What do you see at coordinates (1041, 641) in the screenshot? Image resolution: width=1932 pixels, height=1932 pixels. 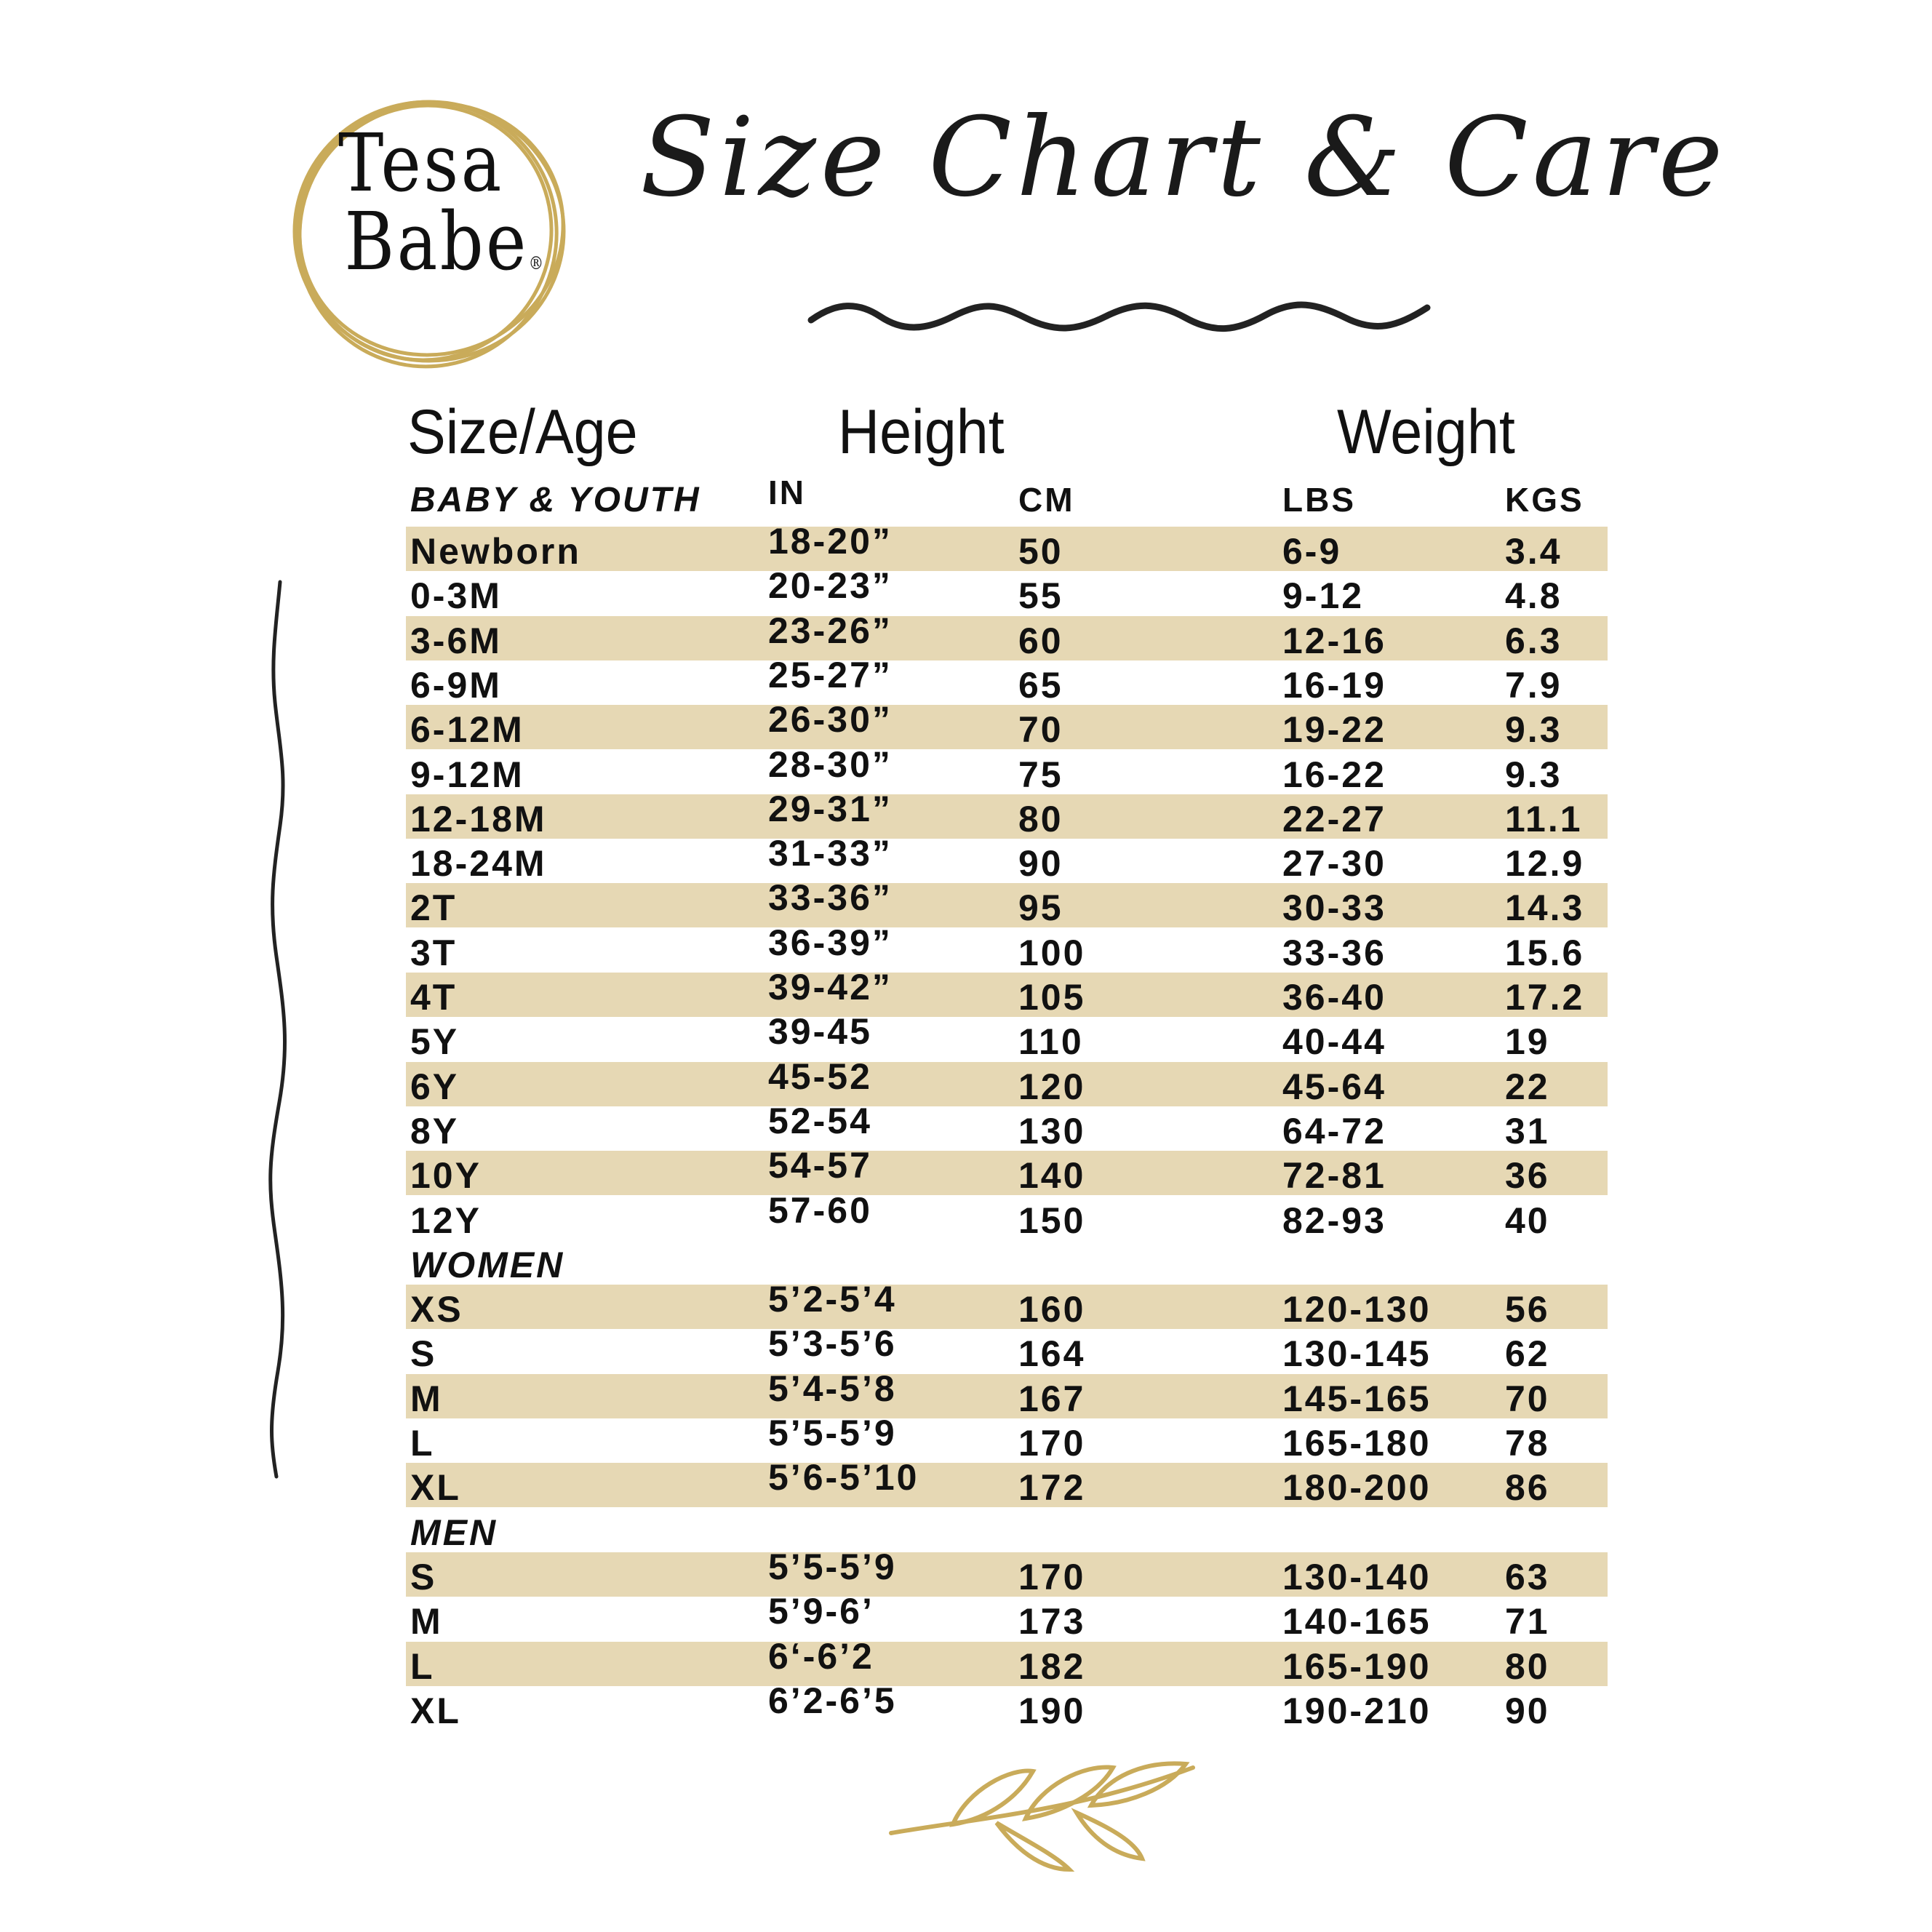 I see `cell-cm: 60` at bounding box center [1041, 641].